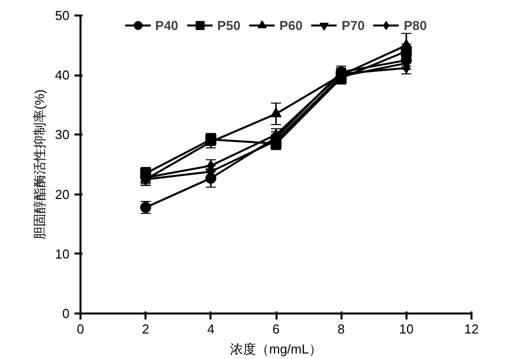 Image resolution: width=531 pixels, height=359 pixels. Describe the element at coordinates (80, 329) in the screenshot. I see `x-tick-label: 0` at that location.